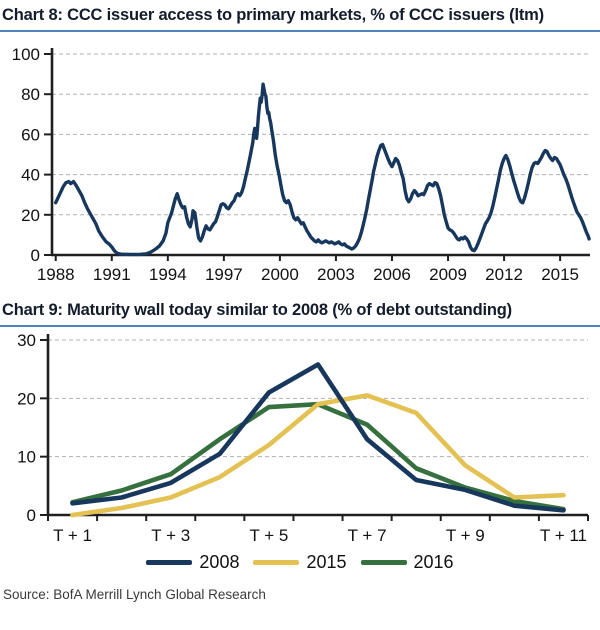  Describe the element at coordinates (563, 535) in the screenshot. I see `x-tick-label: T + 11` at that location.